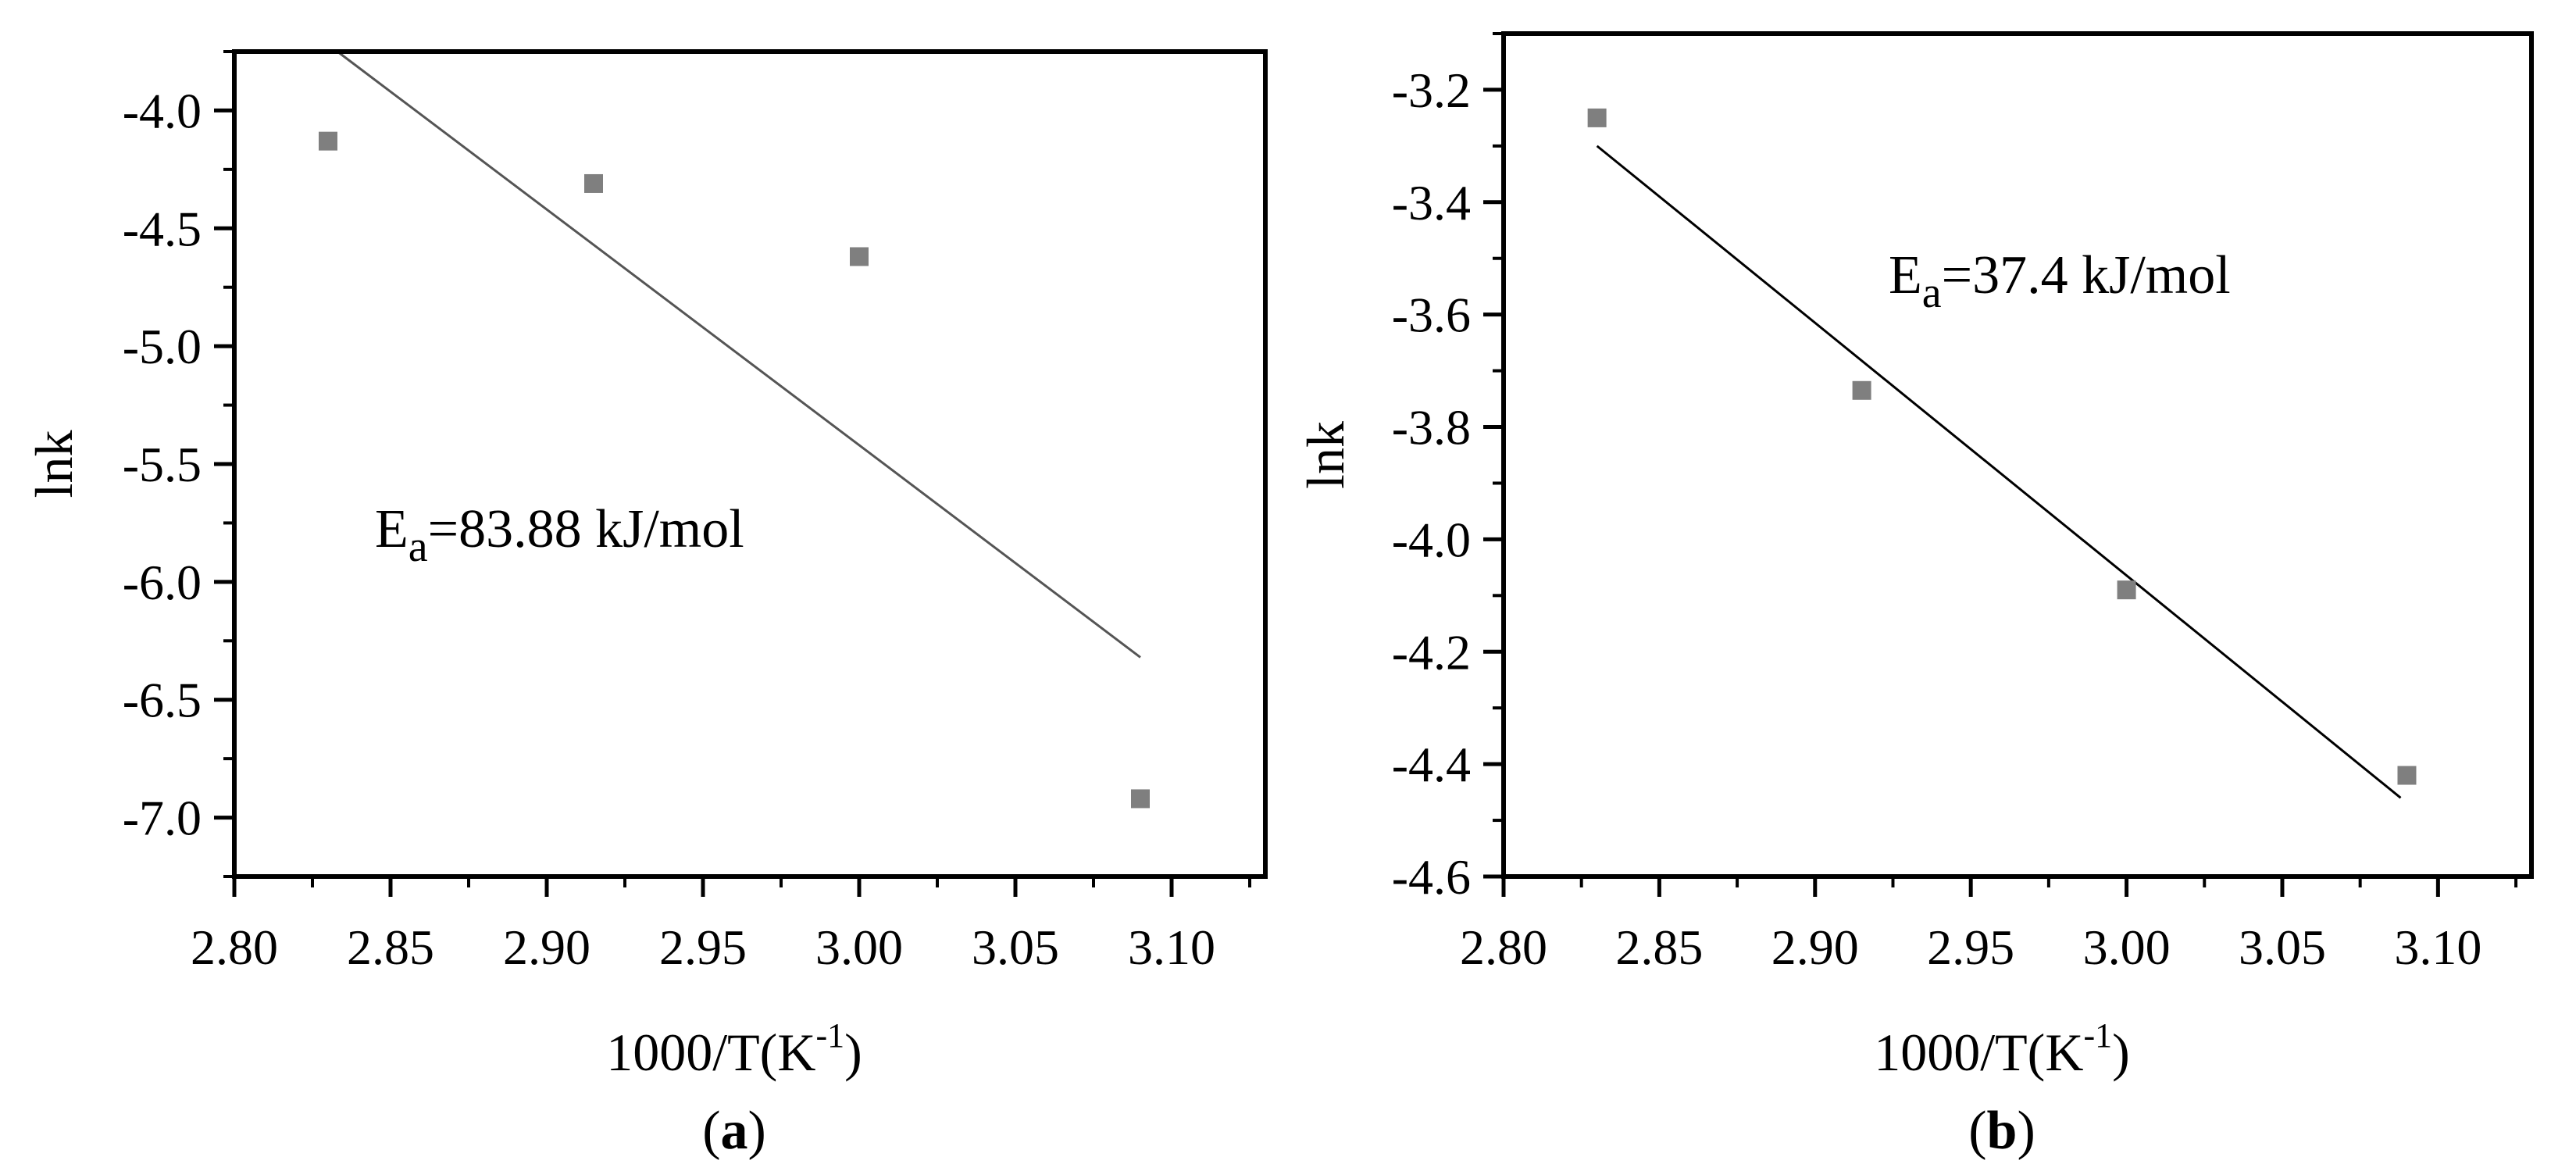 This screenshot has width=2576, height=1164. I want to click on panel-b-x-axis-label-close: ), so click(2121, 1052).